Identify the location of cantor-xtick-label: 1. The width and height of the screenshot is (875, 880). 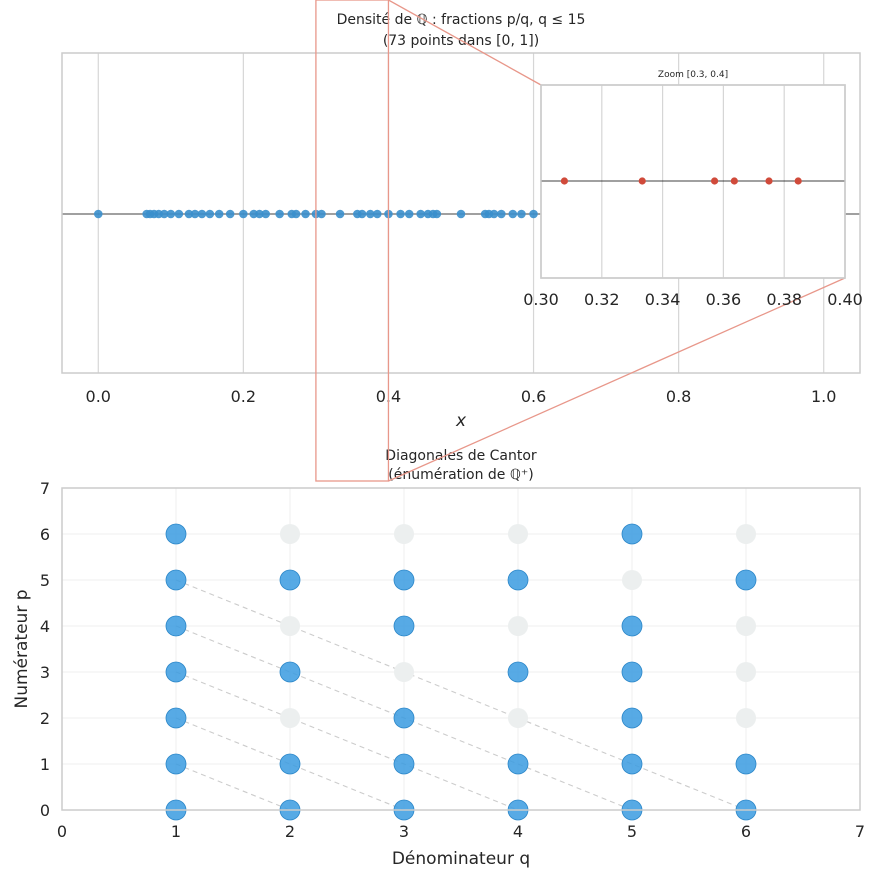
(176, 831).